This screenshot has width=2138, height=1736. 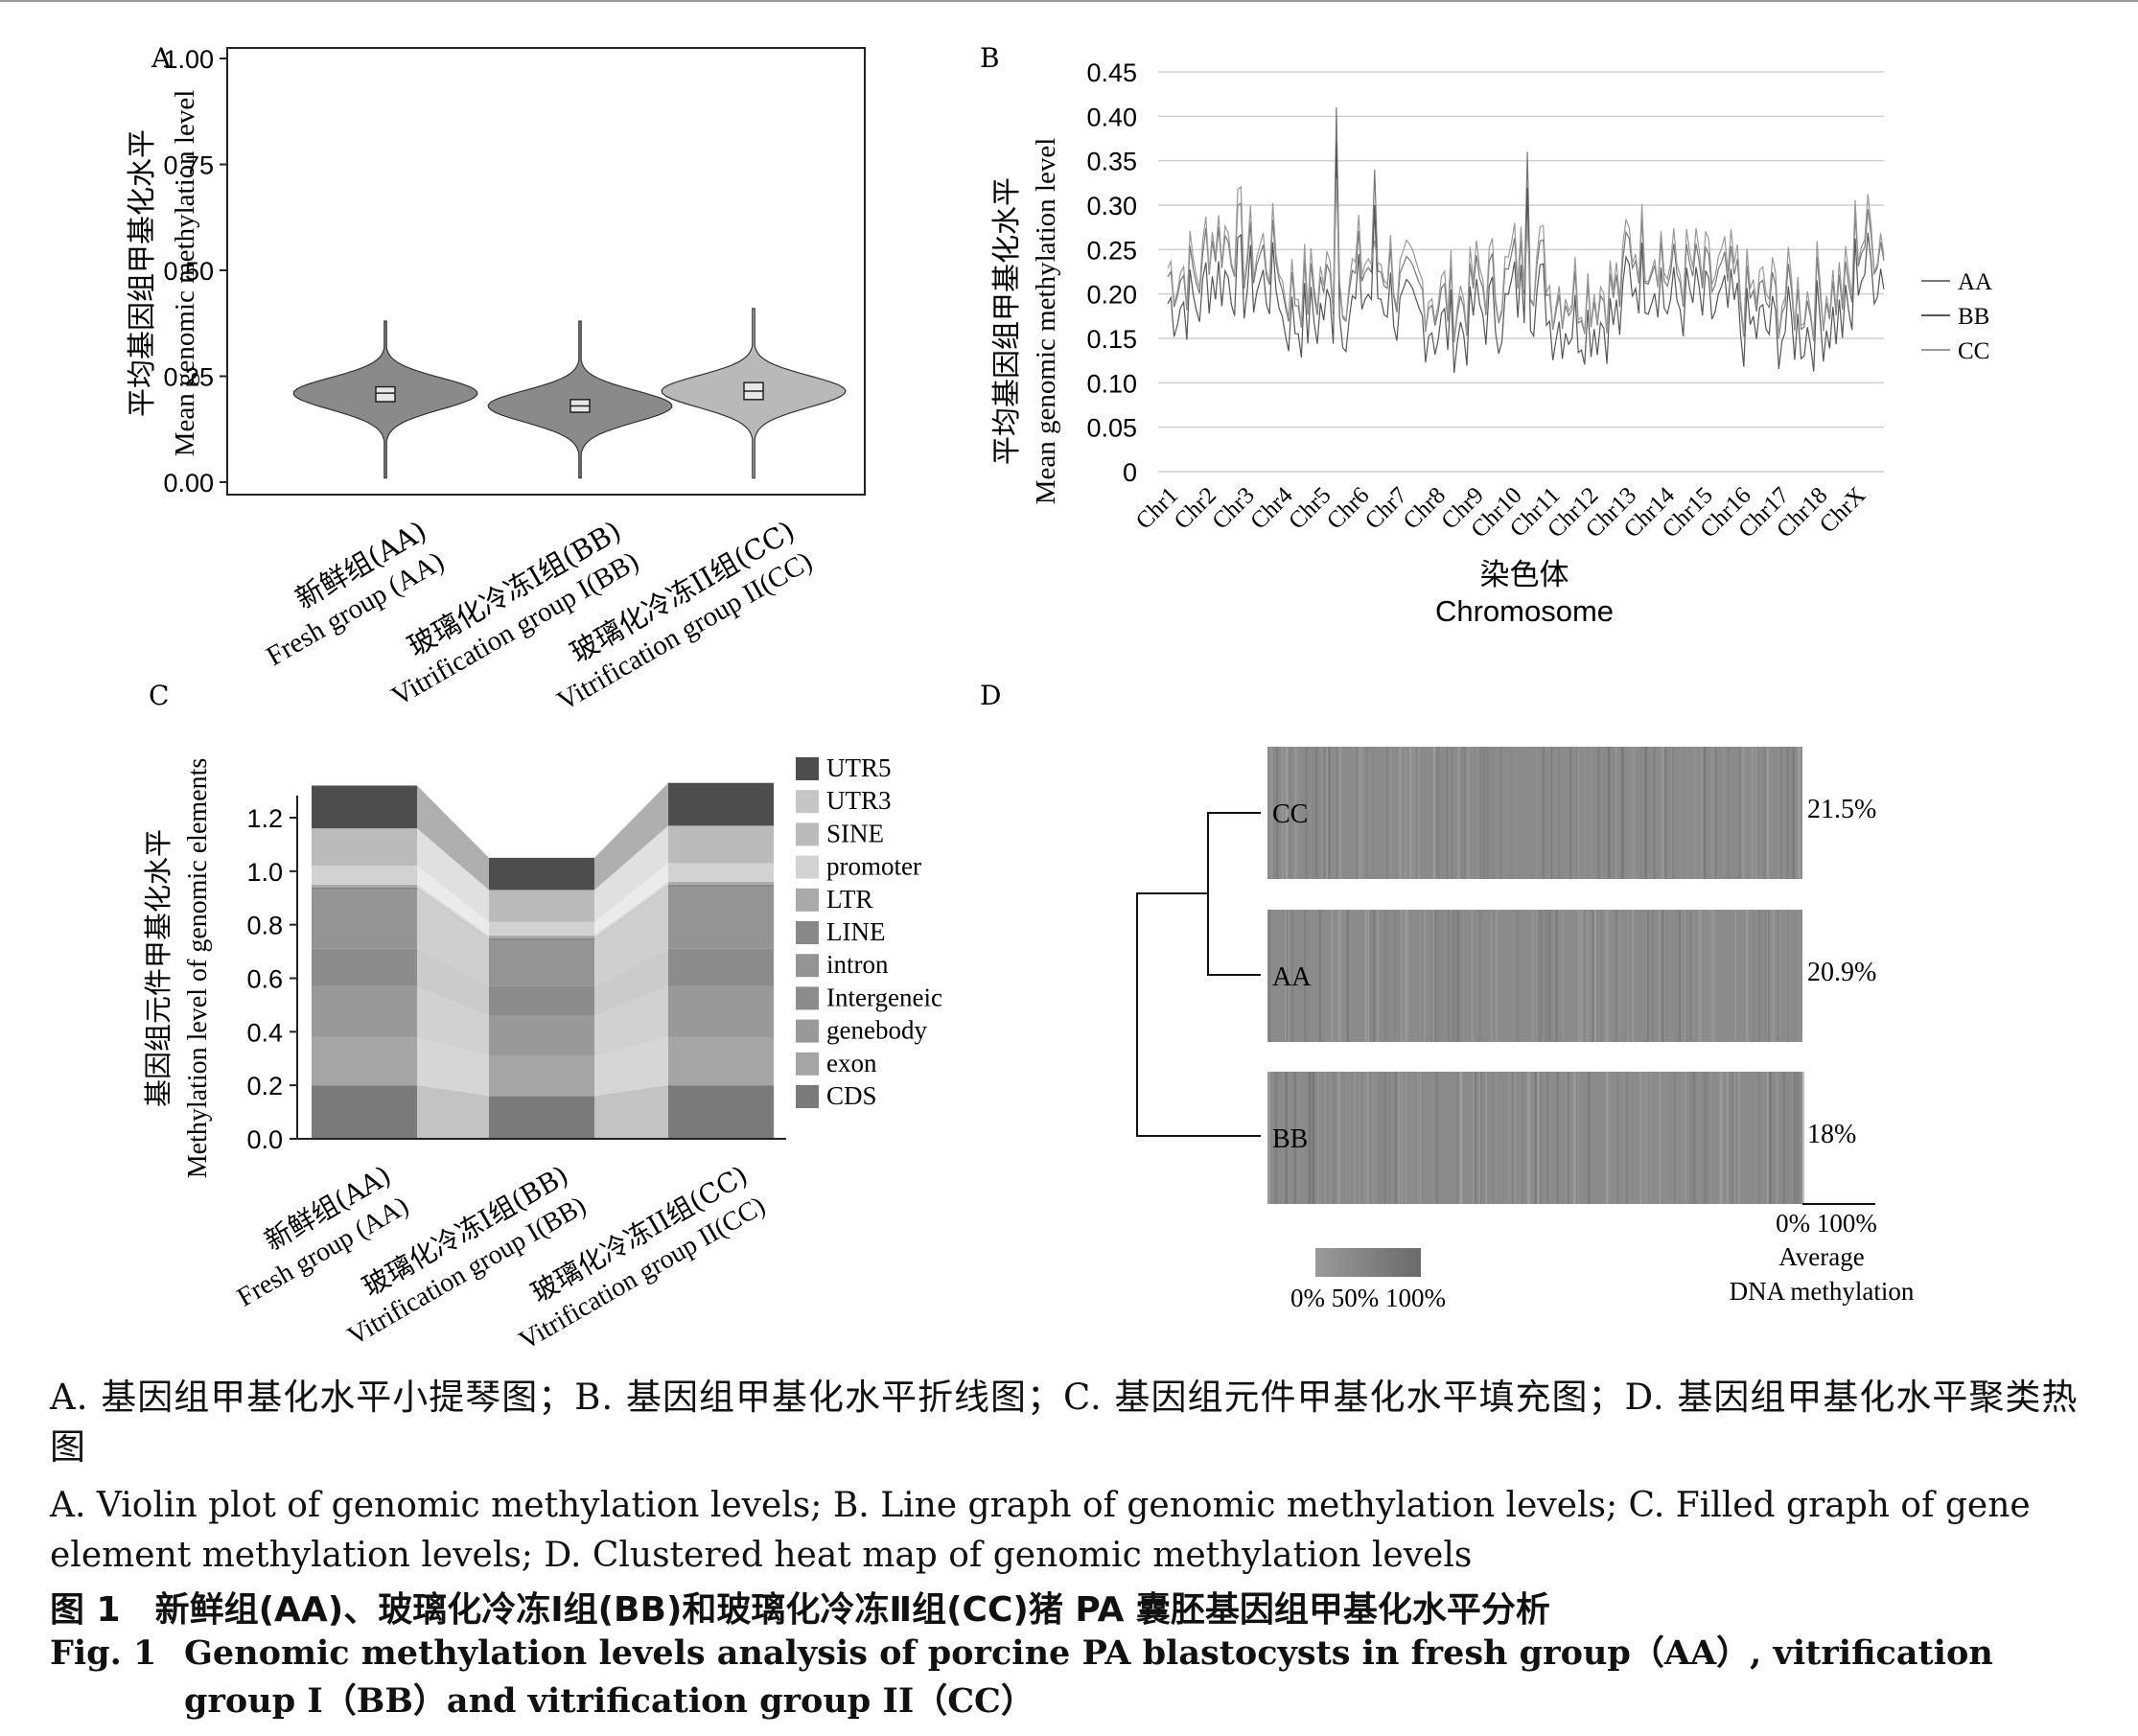 What do you see at coordinates (1485, 272) in the screenshot?
I see `panel-b-grid: 0 0.05 0.10 0.15 0.20 0.25 0.30 0.35 0.40 0.45` at bounding box center [1485, 272].